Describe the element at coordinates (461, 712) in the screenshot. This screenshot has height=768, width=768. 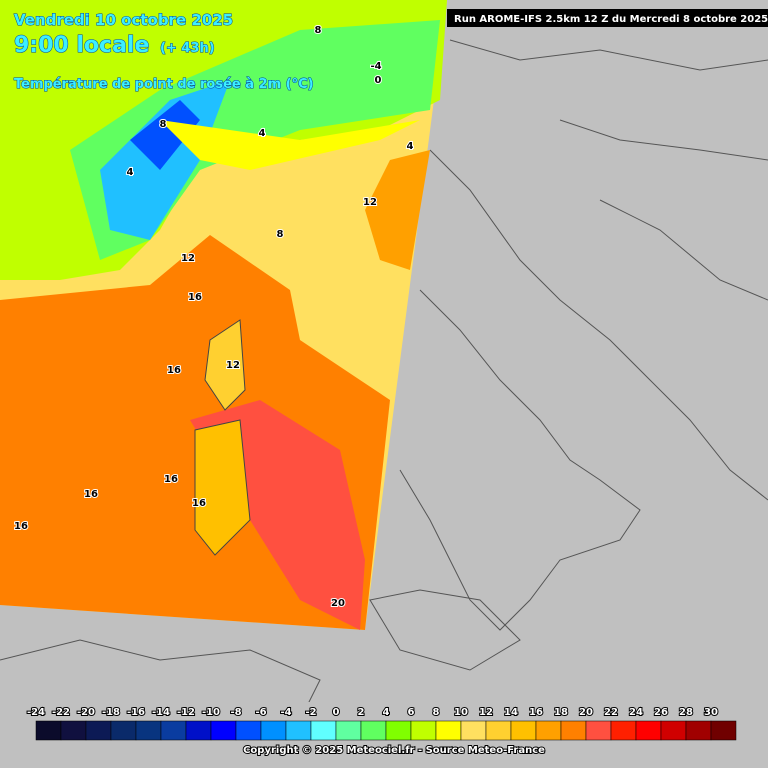
I see `legend-label: 10` at that location.